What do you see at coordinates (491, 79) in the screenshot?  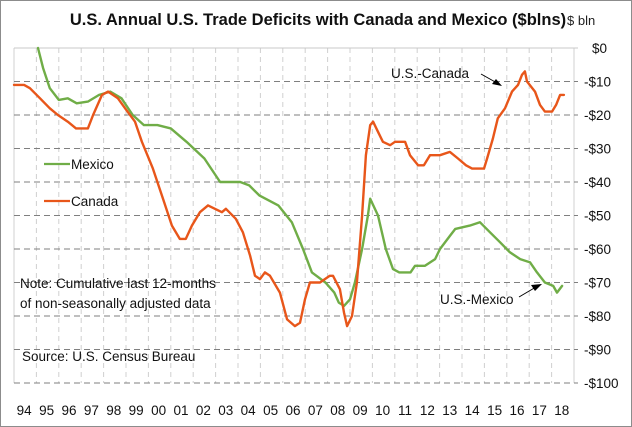 I see `annotation-arrow-canada` at bounding box center [491, 79].